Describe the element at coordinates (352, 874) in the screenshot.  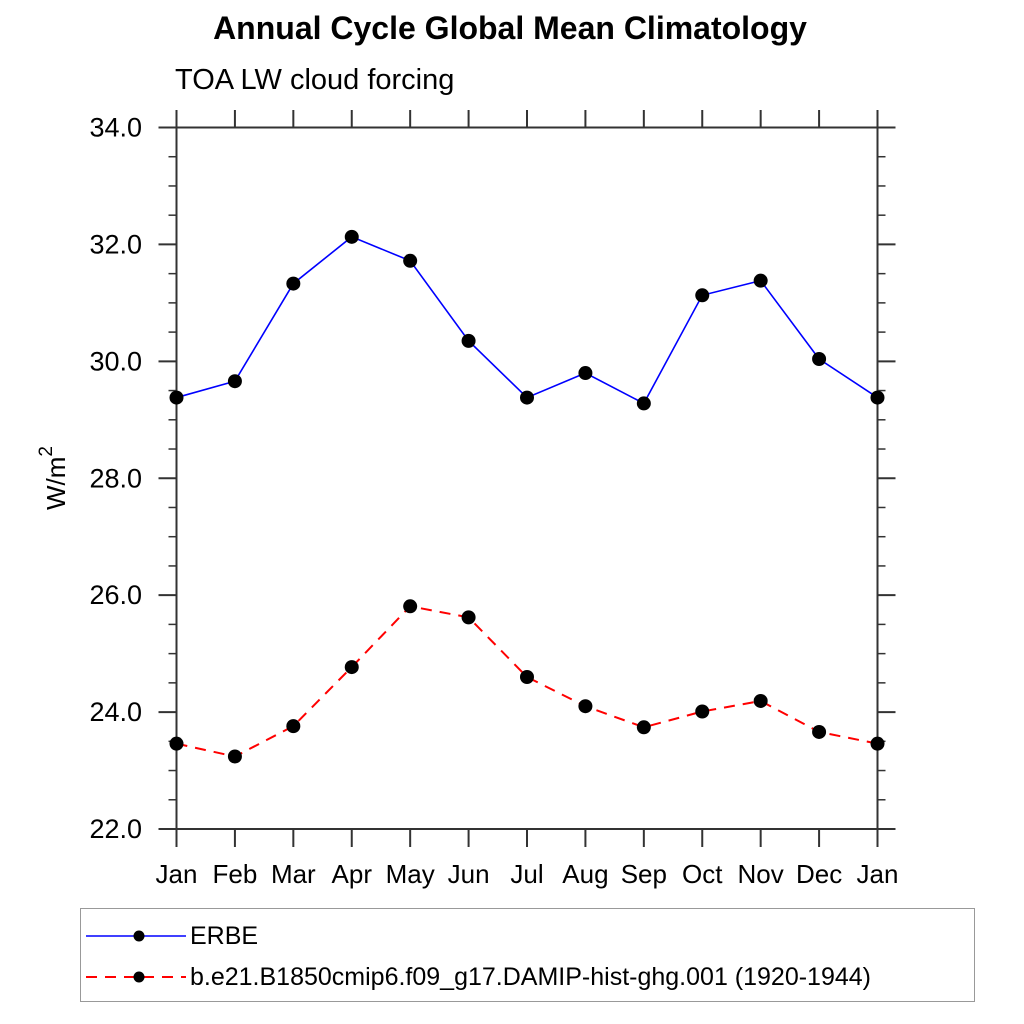
I see `x-tick-label: Apr` at that location.